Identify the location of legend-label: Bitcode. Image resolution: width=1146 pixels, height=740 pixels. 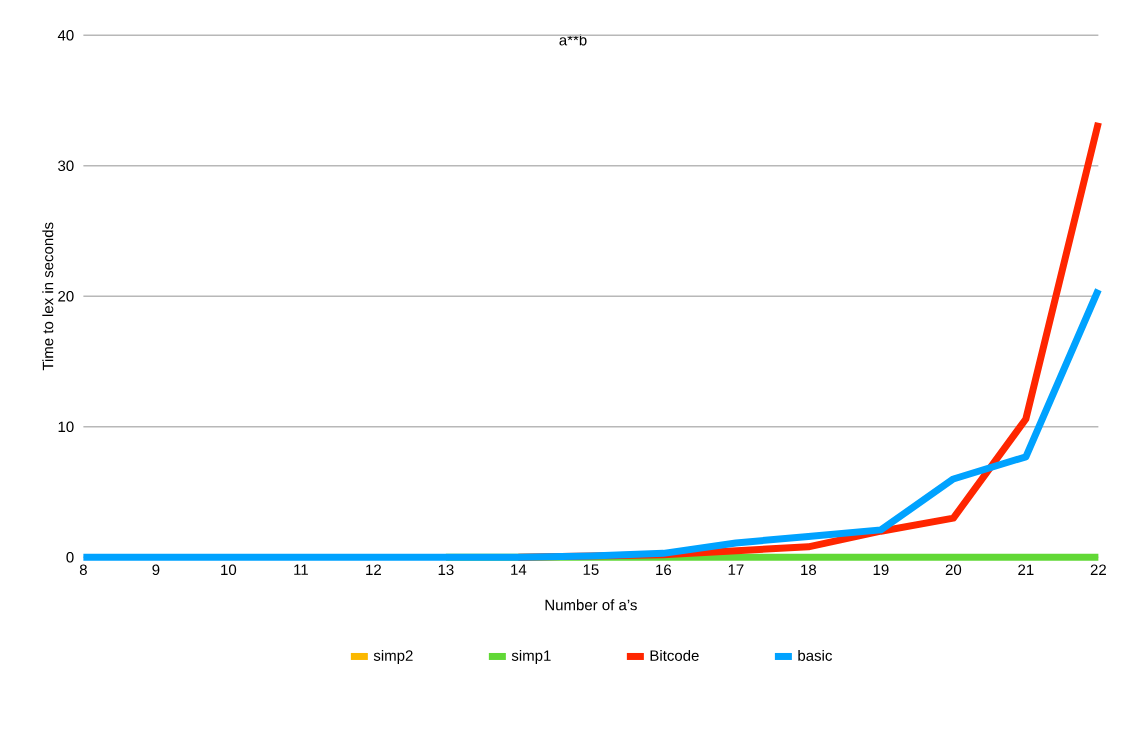
(674, 655).